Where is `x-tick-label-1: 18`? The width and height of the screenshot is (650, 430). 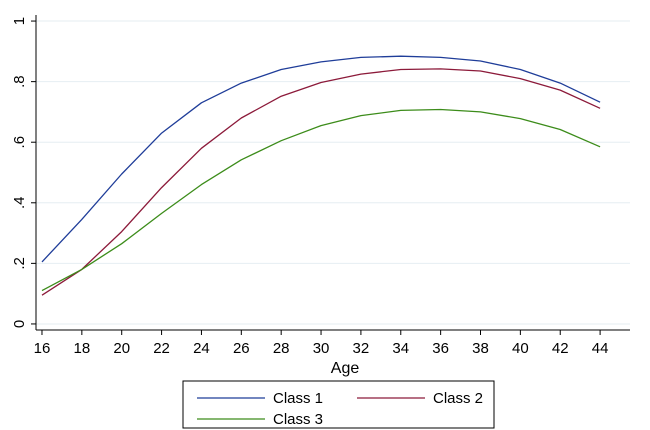 x-tick-label-1: 18 is located at coordinates (82, 348).